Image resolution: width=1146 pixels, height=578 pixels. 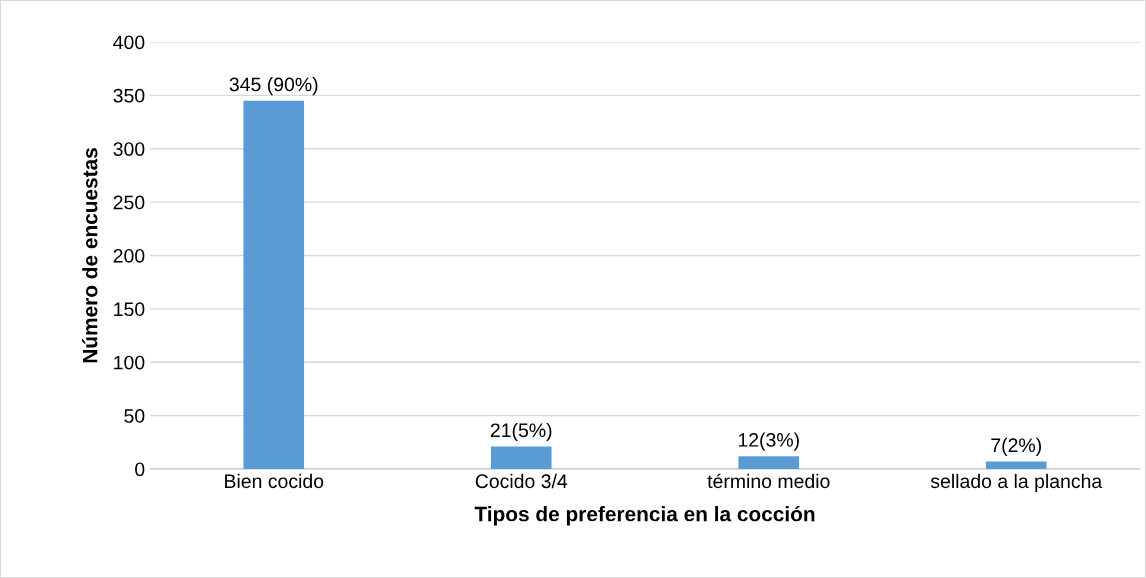 I want to click on y-tick-label: 50, so click(x=134, y=416).